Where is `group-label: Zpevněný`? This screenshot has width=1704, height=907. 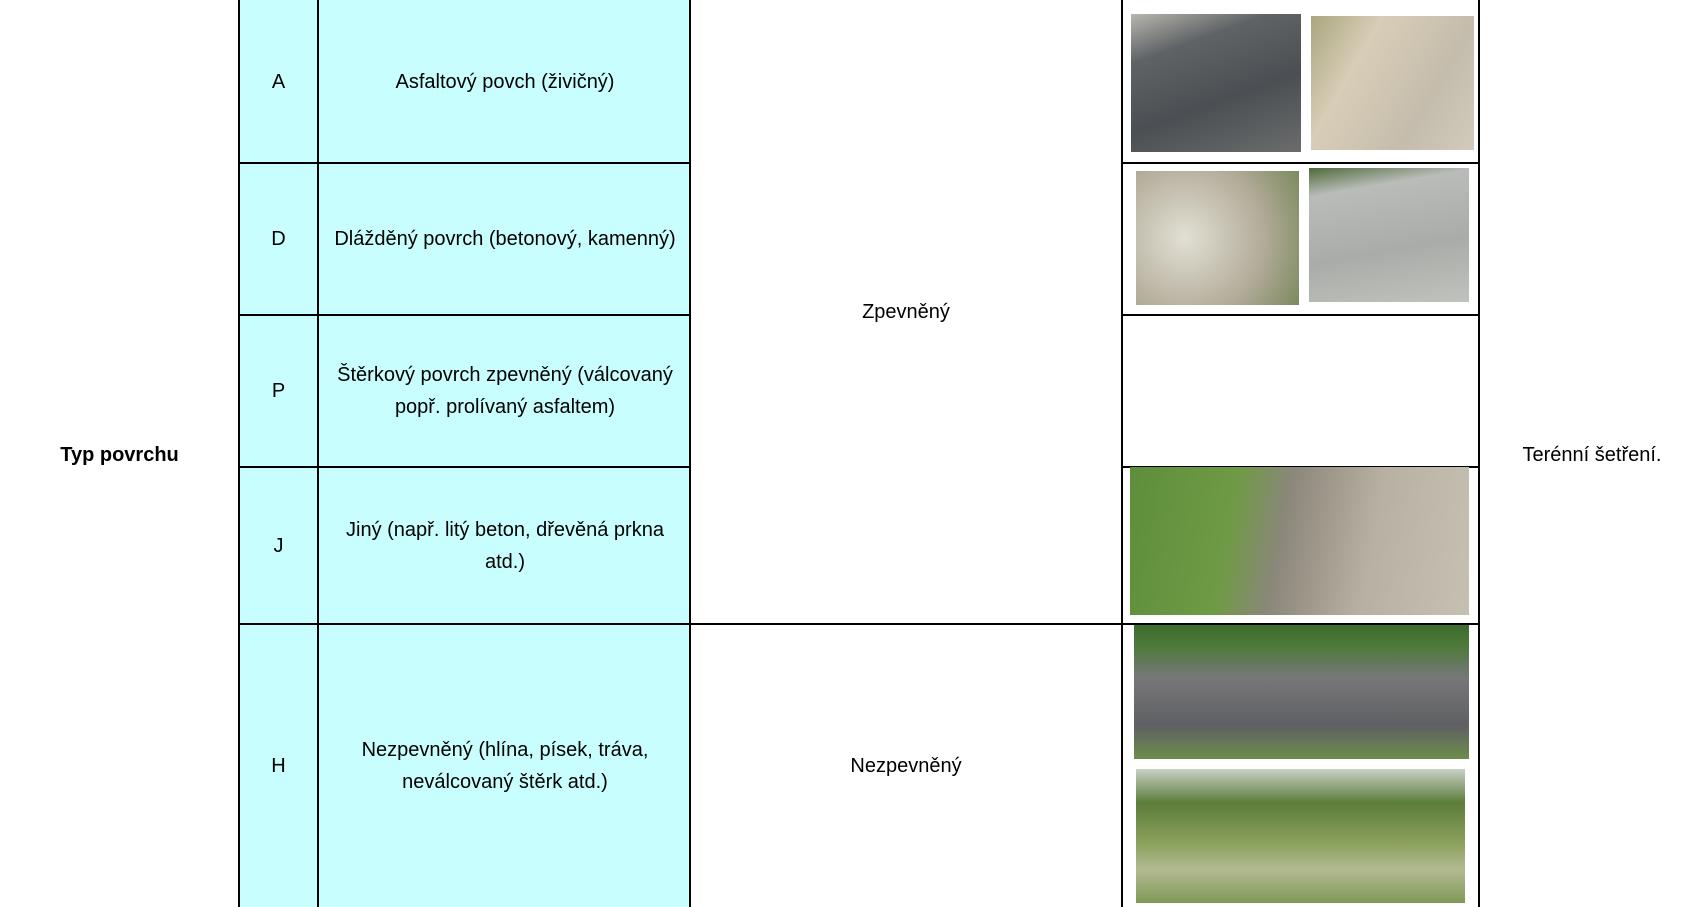
group-label: Zpevněný is located at coordinates (906, 312).